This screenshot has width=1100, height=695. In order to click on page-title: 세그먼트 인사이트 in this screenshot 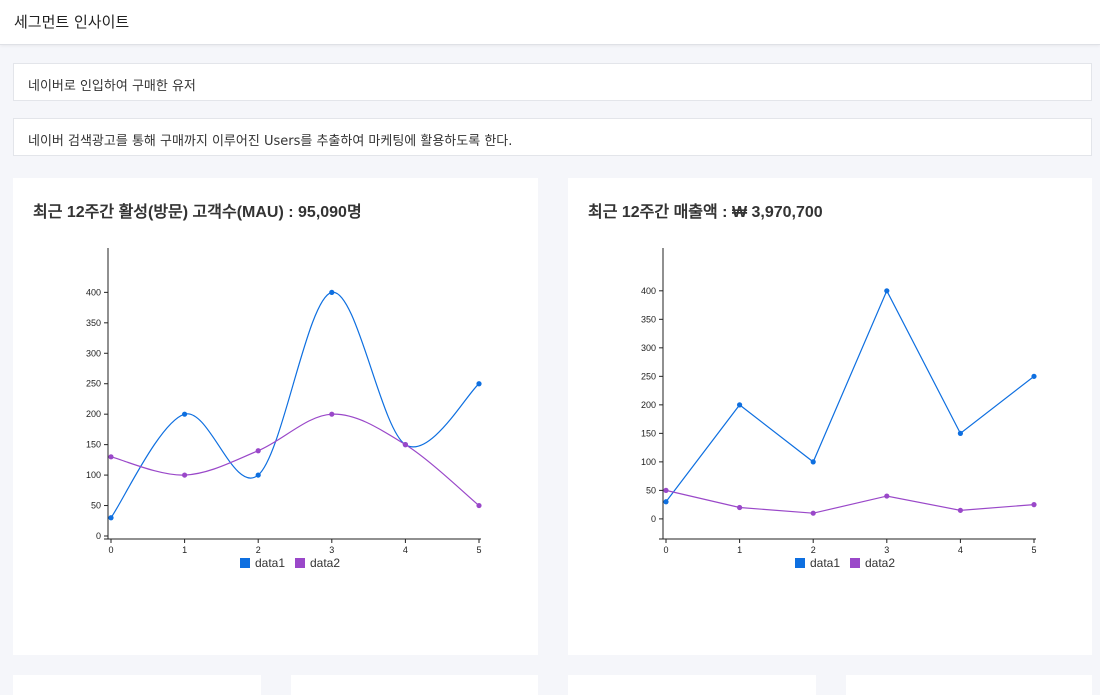, I will do `click(72, 22)`.